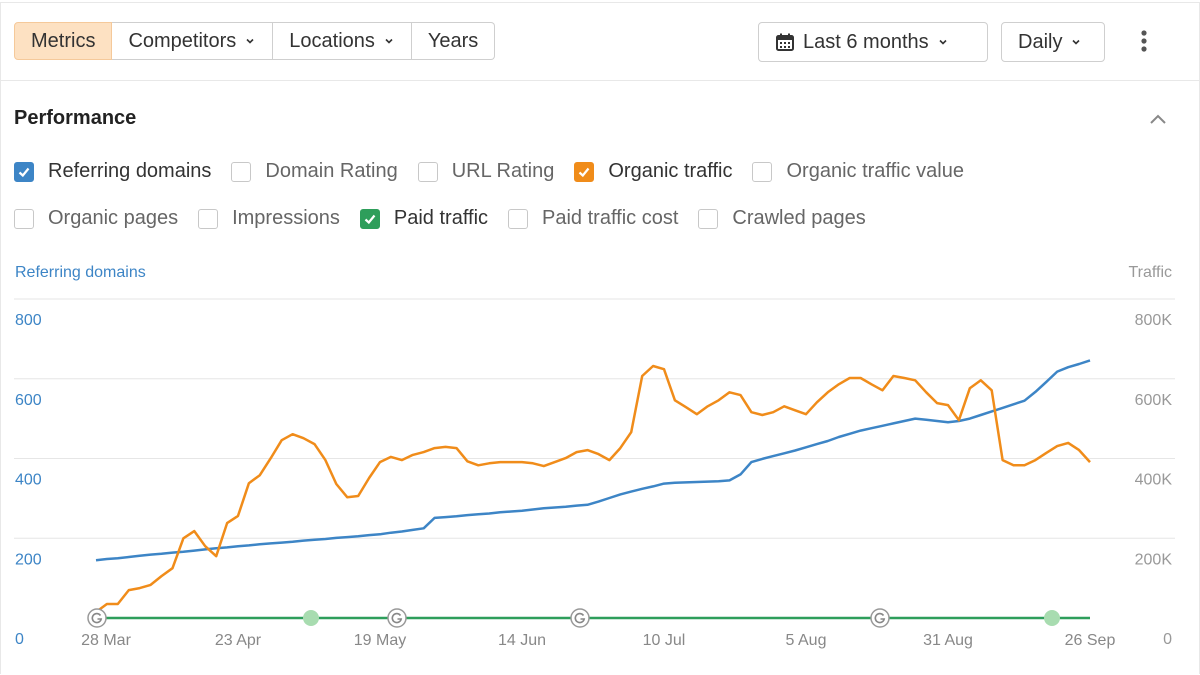  I want to click on x-tick-label: 5 Aug, so click(806, 640).